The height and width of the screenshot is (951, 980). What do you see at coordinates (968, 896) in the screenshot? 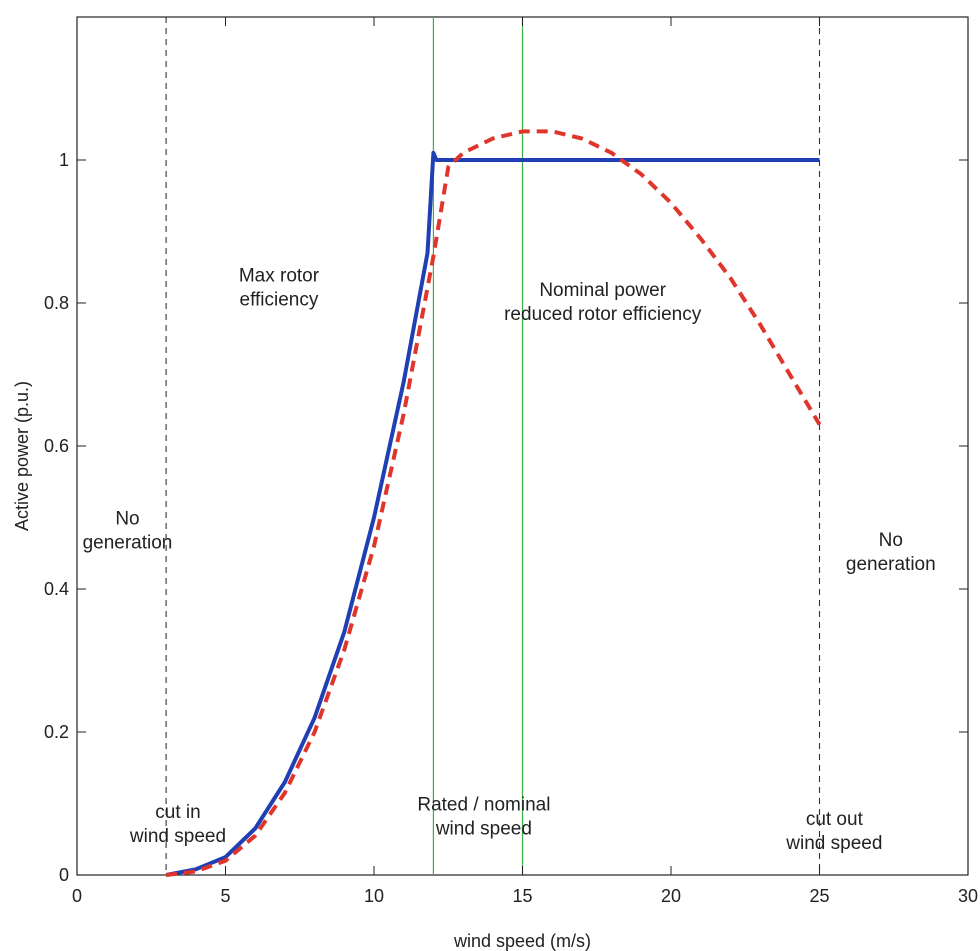
I see `x-tick-label: 30` at bounding box center [968, 896].